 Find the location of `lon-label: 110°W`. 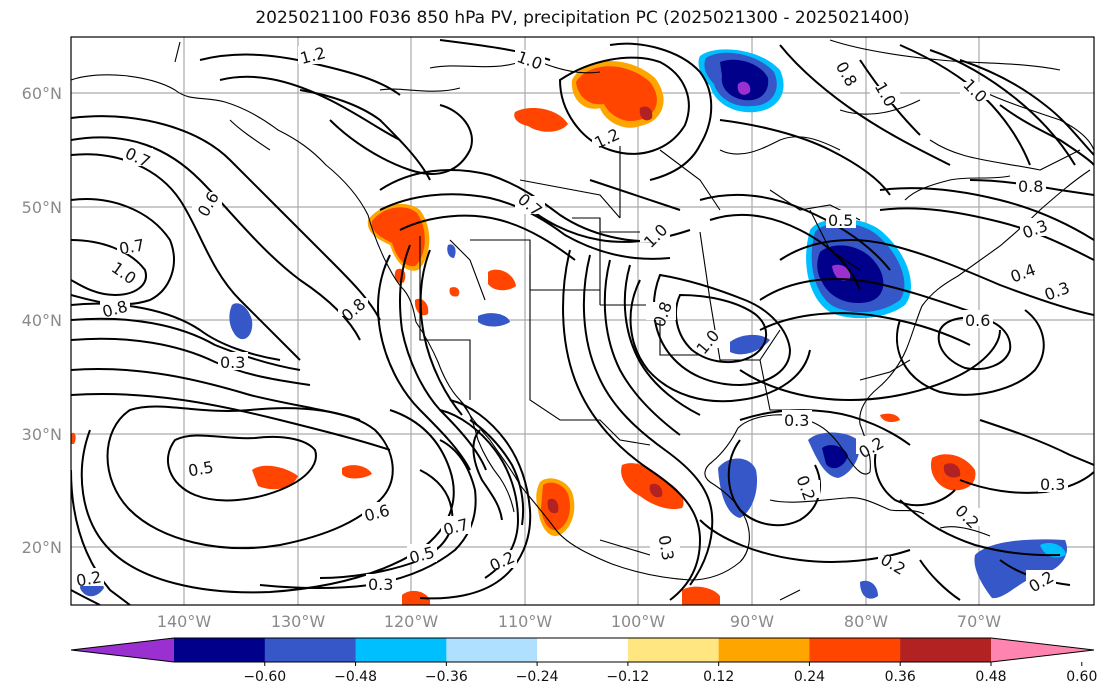

lon-label: 110°W is located at coordinates (525, 621).